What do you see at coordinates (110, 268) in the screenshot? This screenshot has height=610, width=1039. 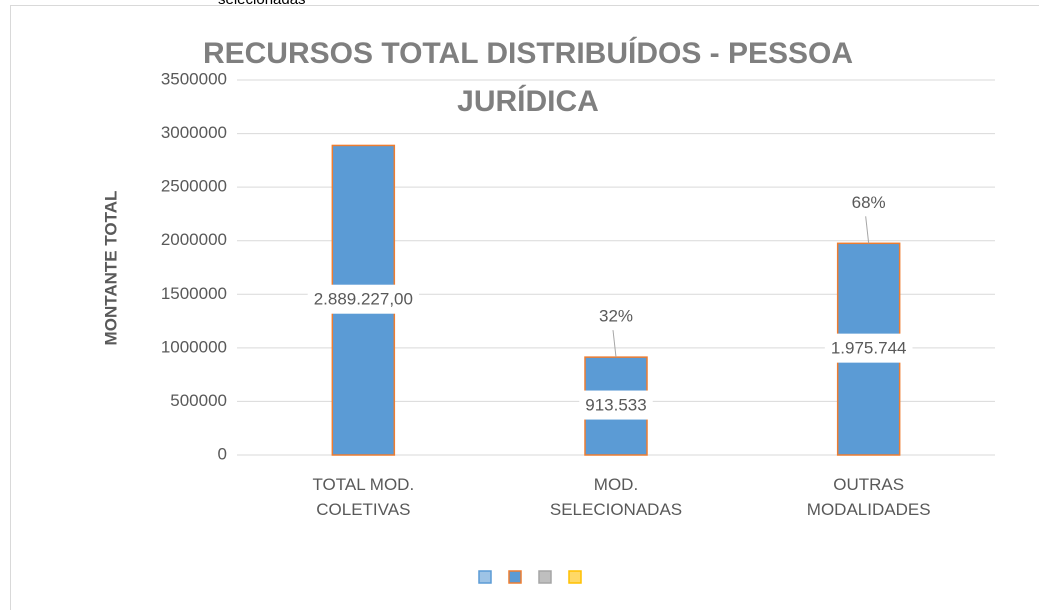 I see `y-axis-label: MONTANTE TOTAL` at bounding box center [110, 268].